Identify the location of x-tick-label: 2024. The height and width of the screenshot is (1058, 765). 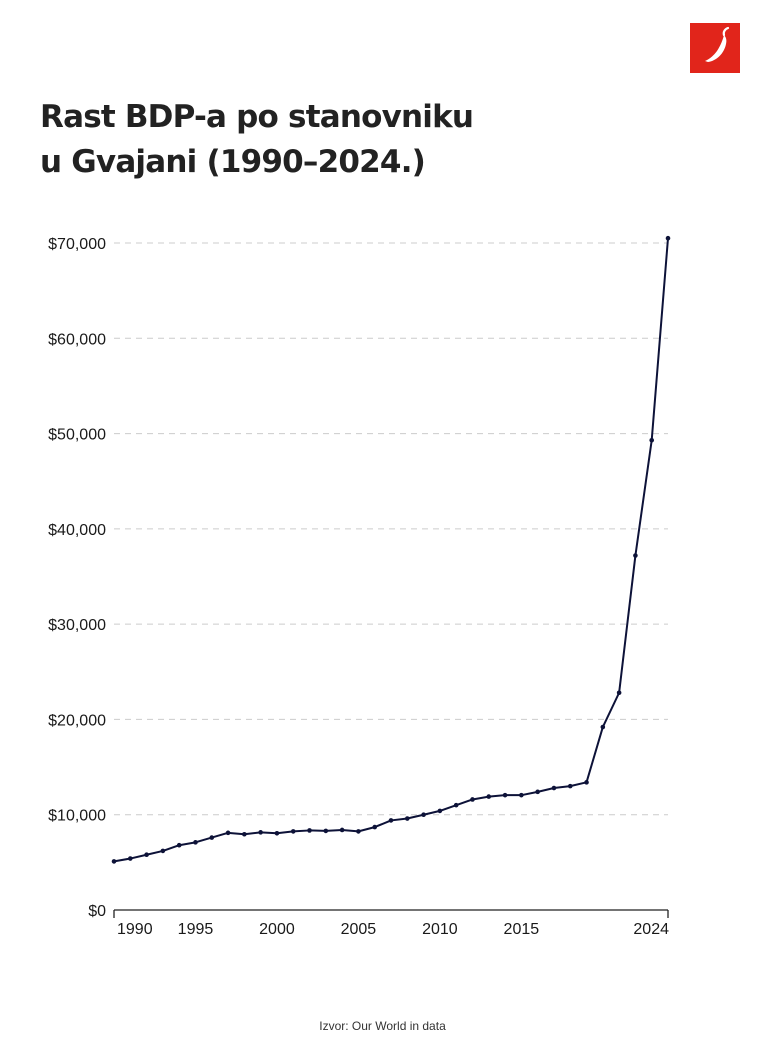
(651, 929).